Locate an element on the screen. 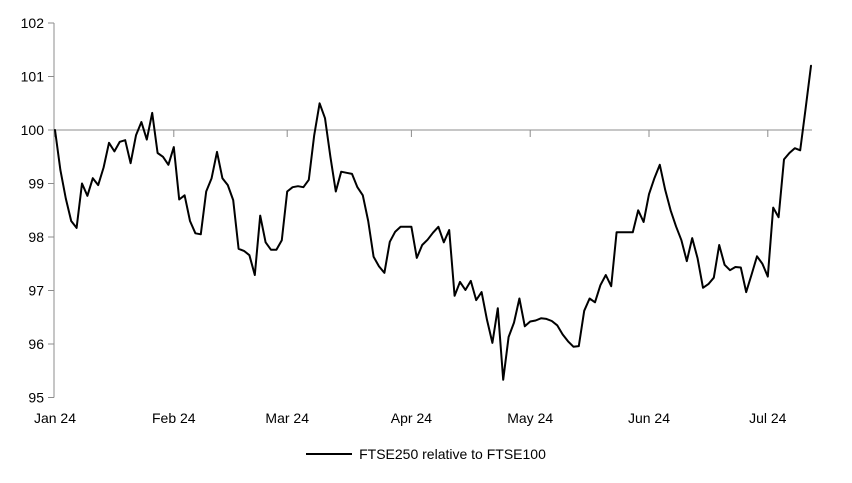 Image resolution: width=852 pixels, height=483 pixels. legend-label: FTSE250 relative to FTSE100 is located at coordinates (452, 454).